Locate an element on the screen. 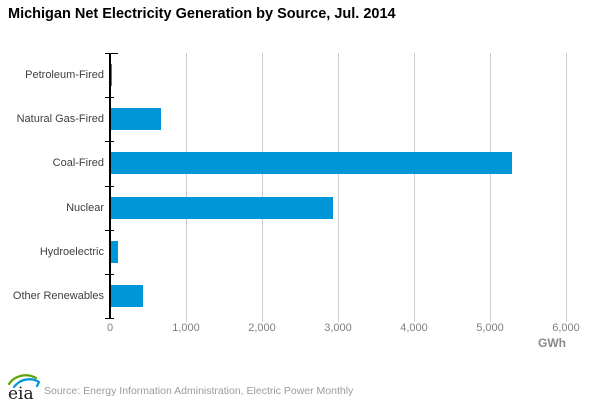 This screenshot has height=405, width=608. eia-logo-text: eia is located at coordinates (21, 393).